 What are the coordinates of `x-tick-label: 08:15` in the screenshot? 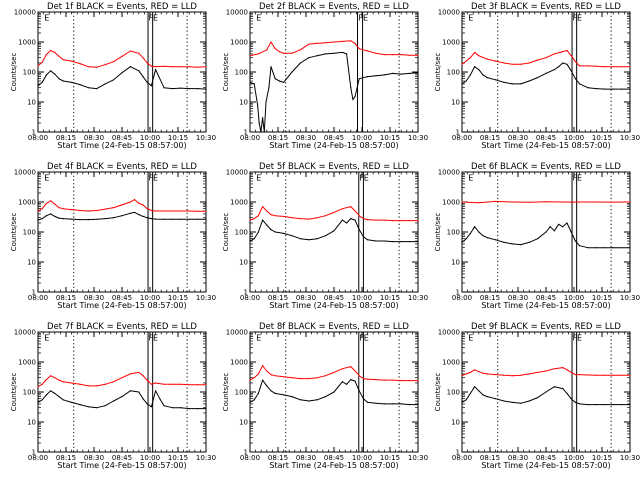 It's located at (490, 138).